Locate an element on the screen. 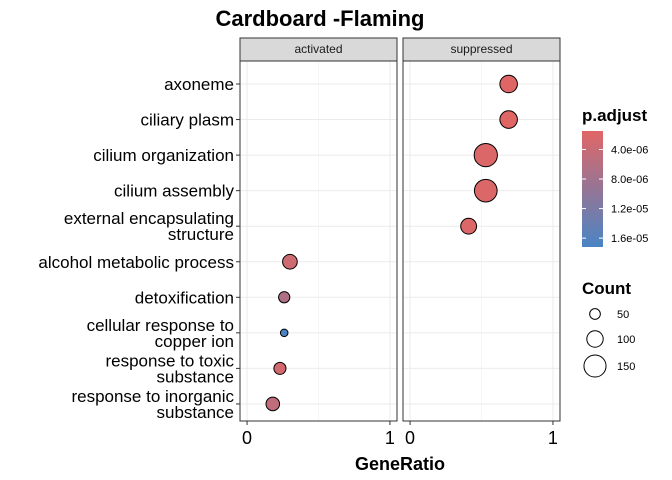 Image resolution: width=672 pixels, height=480 pixels. dot-response-to-inorganic-substance is located at coordinates (273, 404).